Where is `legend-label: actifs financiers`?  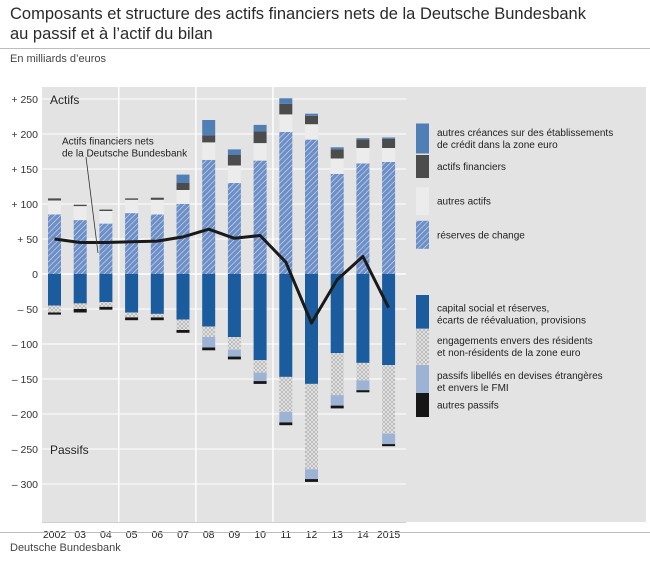
legend-label: actifs financiers is located at coordinates (471, 167).